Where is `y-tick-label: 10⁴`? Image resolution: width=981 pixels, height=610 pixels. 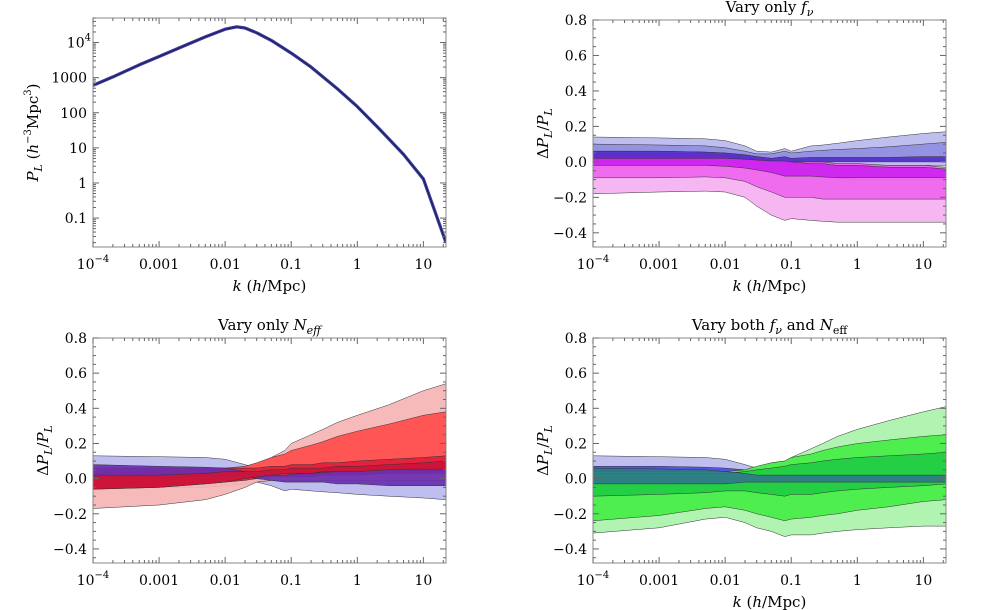 y-tick-label: 10⁴ is located at coordinates (79, 42).